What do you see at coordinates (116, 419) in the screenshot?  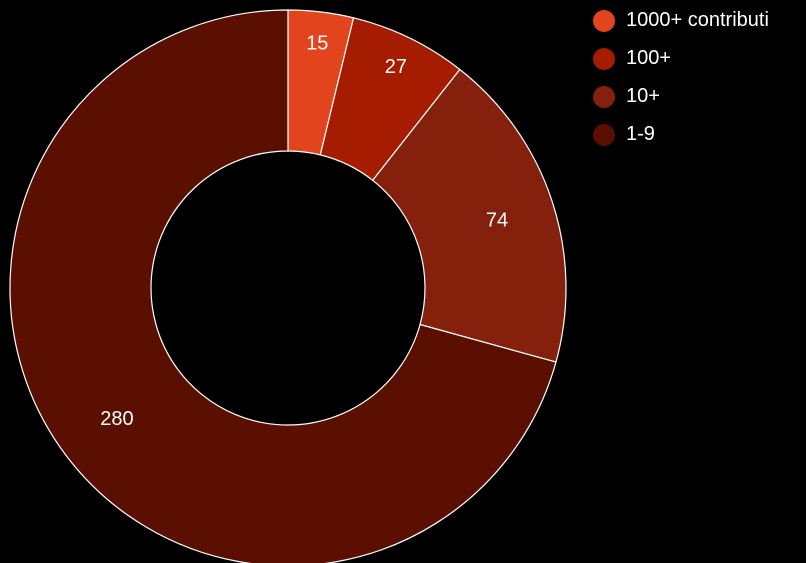 I see `slice-label-1-9: 280` at bounding box center [116, 419].